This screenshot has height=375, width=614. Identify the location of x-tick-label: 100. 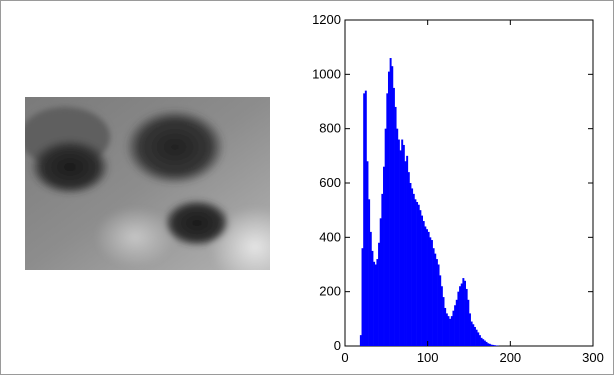
(428, 357).